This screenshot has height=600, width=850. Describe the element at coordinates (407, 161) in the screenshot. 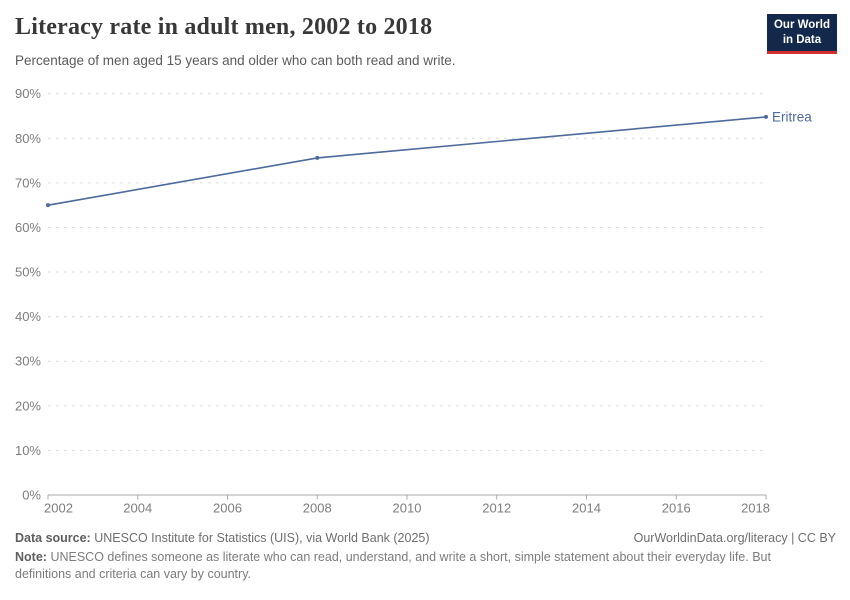

I see `series-line-eritrea` at that location.